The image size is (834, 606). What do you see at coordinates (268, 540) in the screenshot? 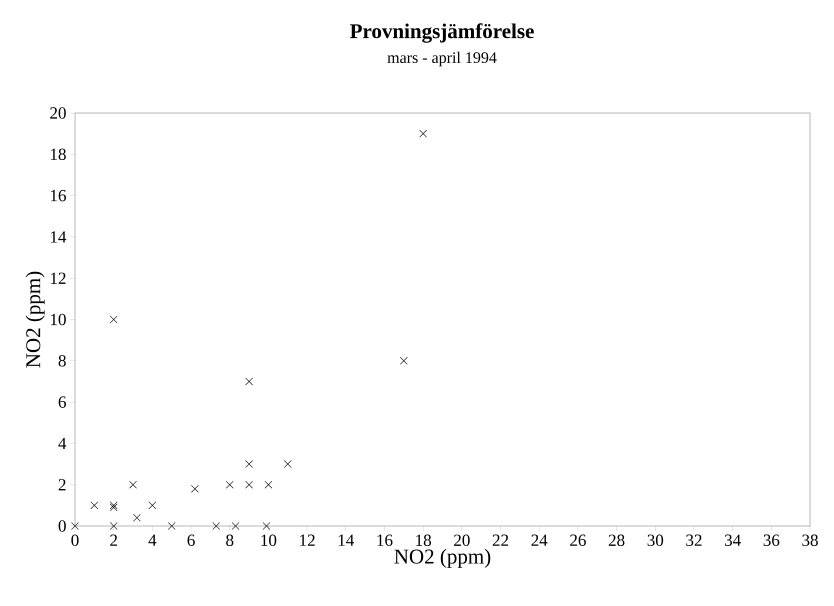
I see `x-tick-label: 10` at bounding box center [268, 540].